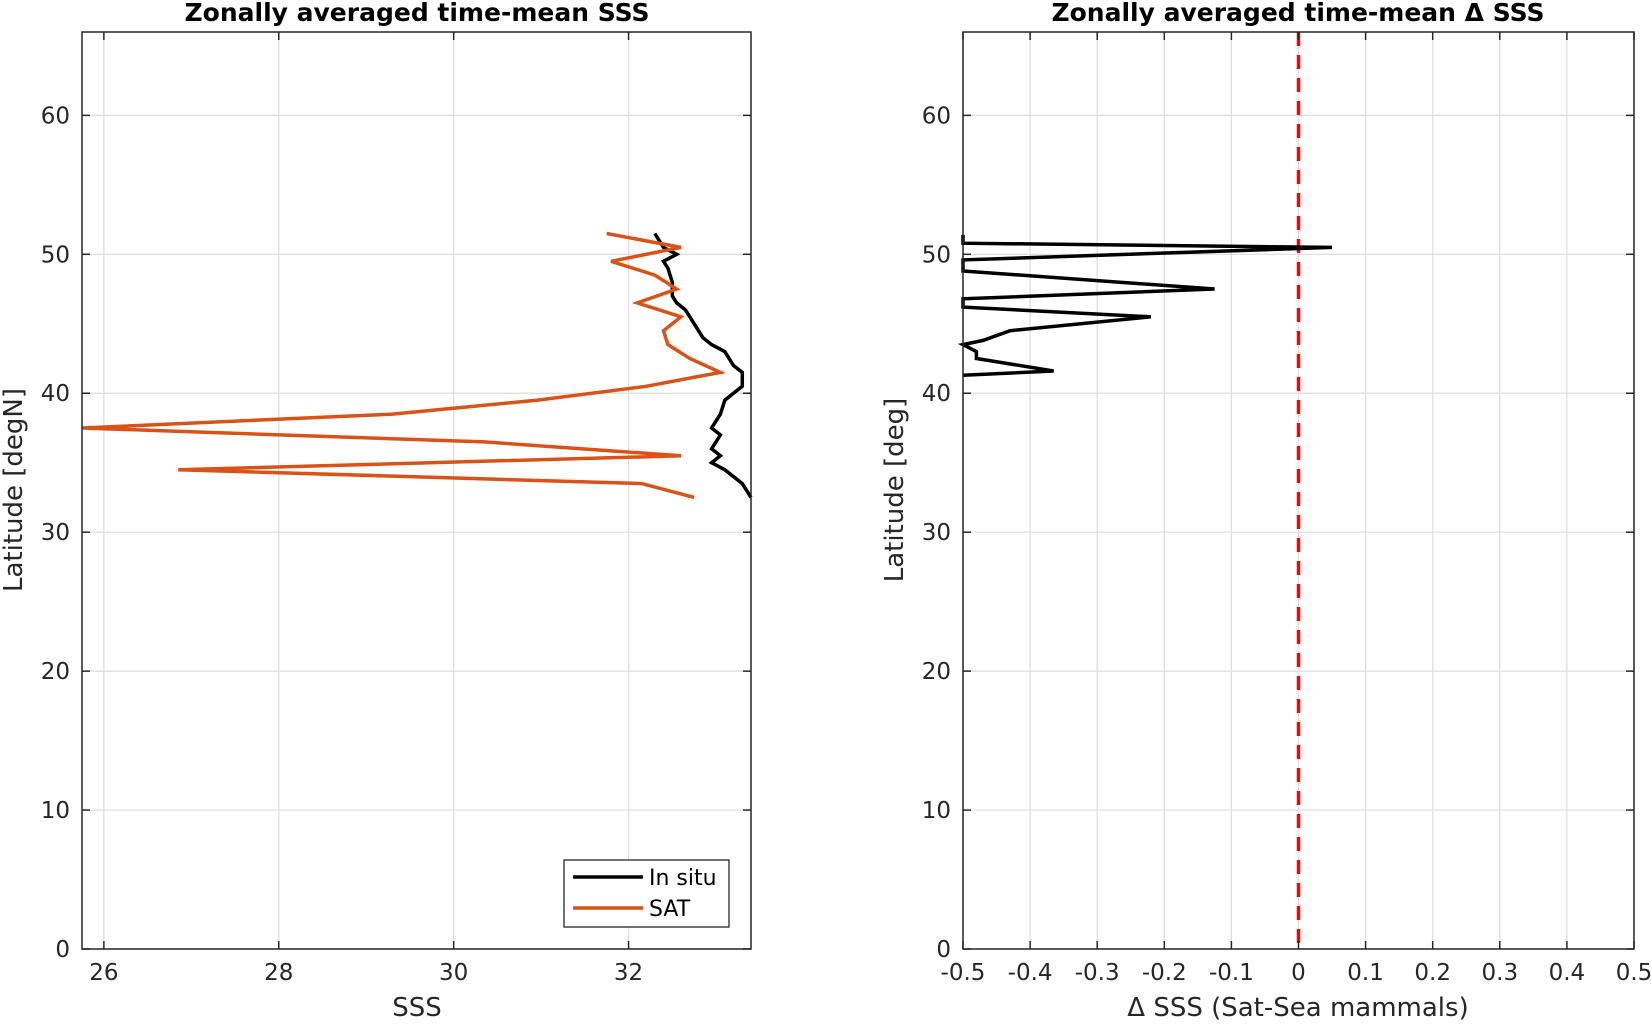 The height and width of the screenshot is (1025, 1651). Describe the element at coordinates (55, 672) in the screenshot. I see `sss-y-tick-label: 20` at that location.